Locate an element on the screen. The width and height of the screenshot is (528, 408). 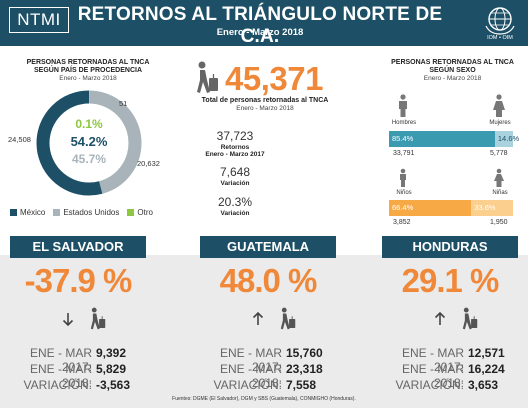
trend-down-arrow-icon is located at coordinates (68, 320).